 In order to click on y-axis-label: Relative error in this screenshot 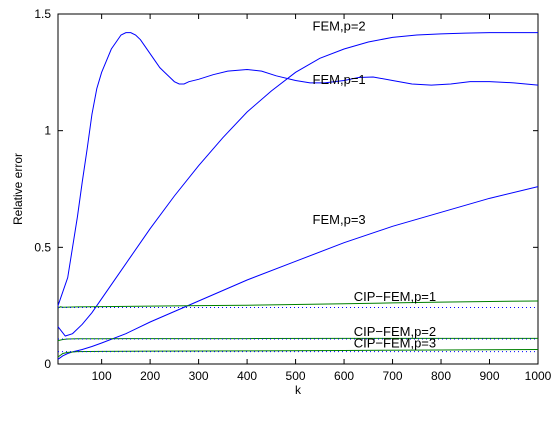, I will do `click(18, 189)`.